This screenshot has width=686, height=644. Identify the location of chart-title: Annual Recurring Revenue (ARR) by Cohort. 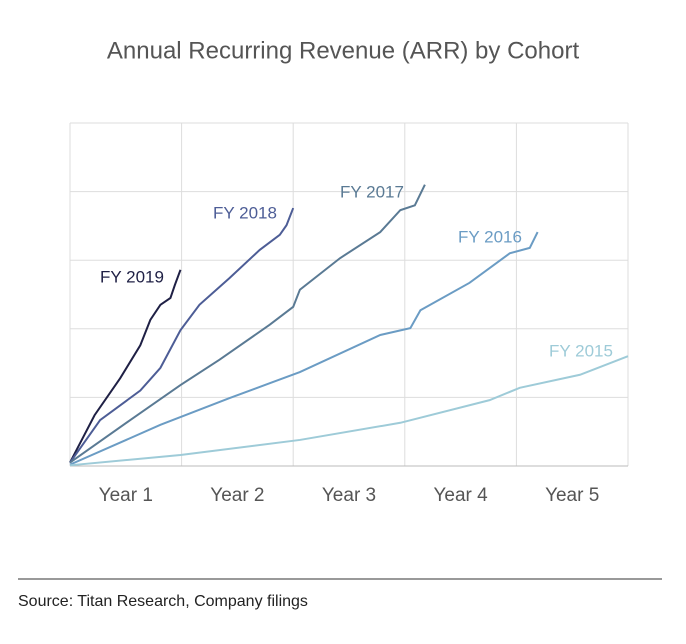
(343, 50).